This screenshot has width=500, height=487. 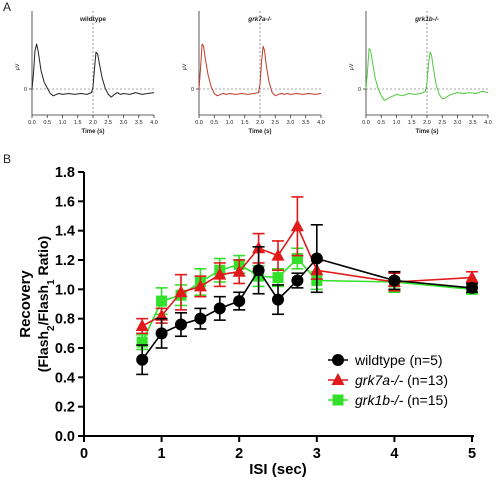 What do you see at coordinates (92, 19) in the screenshot?
I see `trace-title: wildtype` at bounding box center [92, 19].